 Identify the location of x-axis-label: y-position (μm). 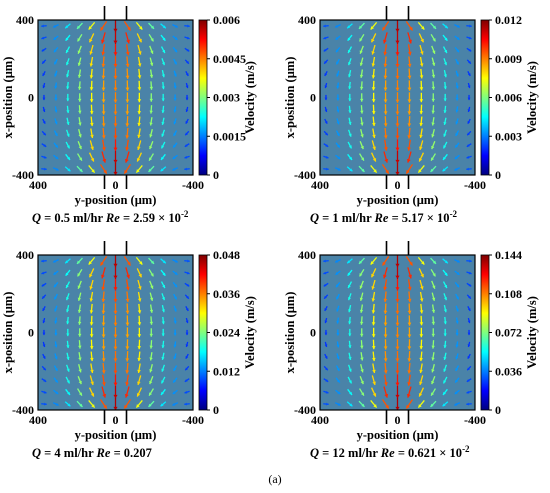
(116, 200).